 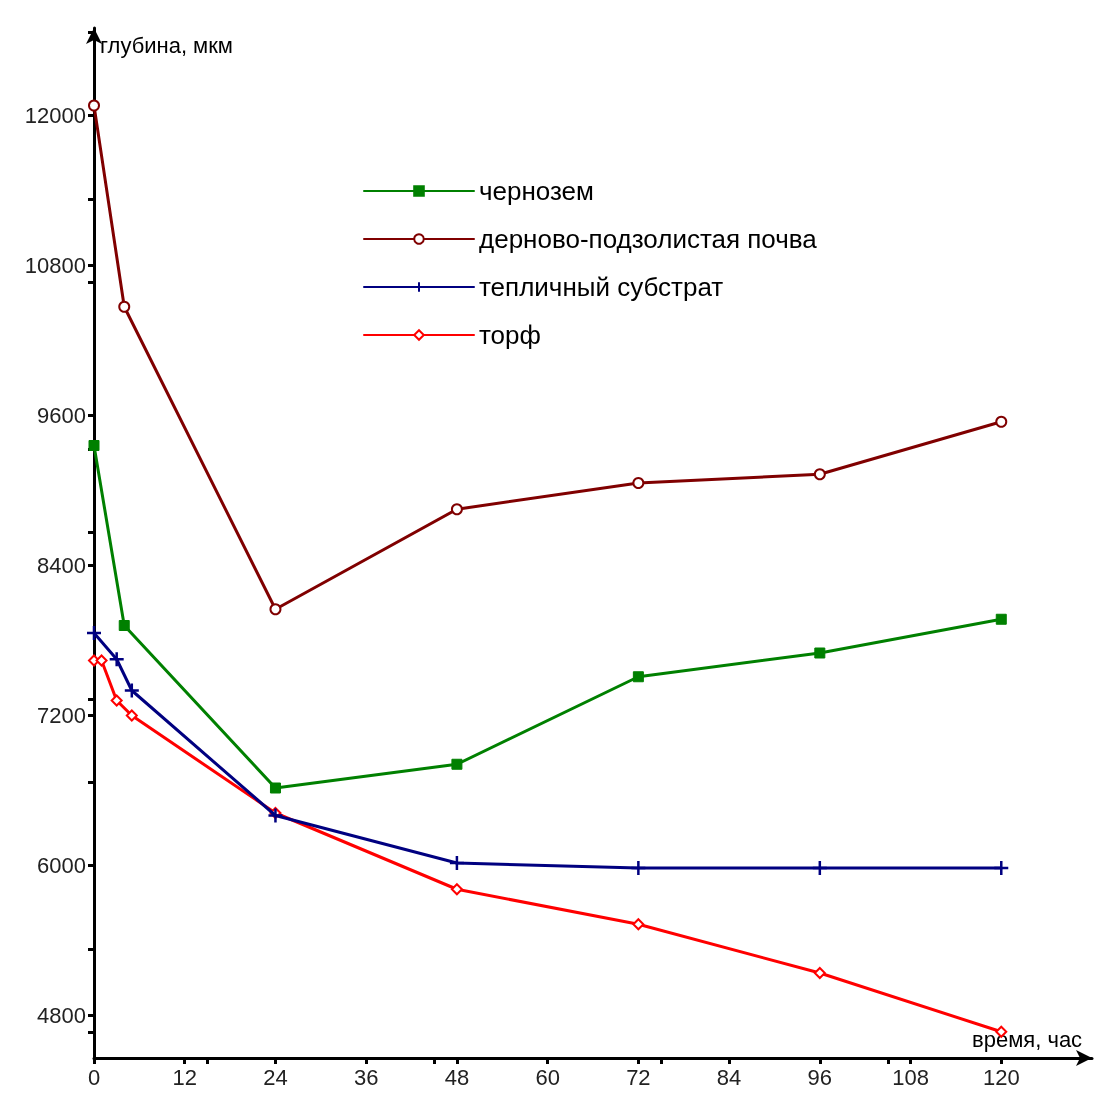 What do you see at coordinates (94, 1077) in the screenshot?
I see `x-tick-label: 0` at bounding box center [94, 1077].